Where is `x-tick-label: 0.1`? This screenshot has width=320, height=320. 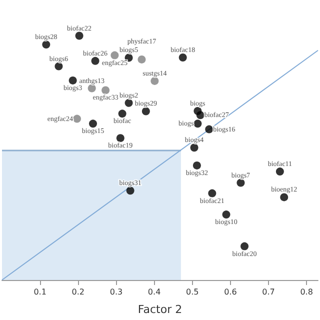
x-tick-label: 0.1 is located at coordinates (40, 292).